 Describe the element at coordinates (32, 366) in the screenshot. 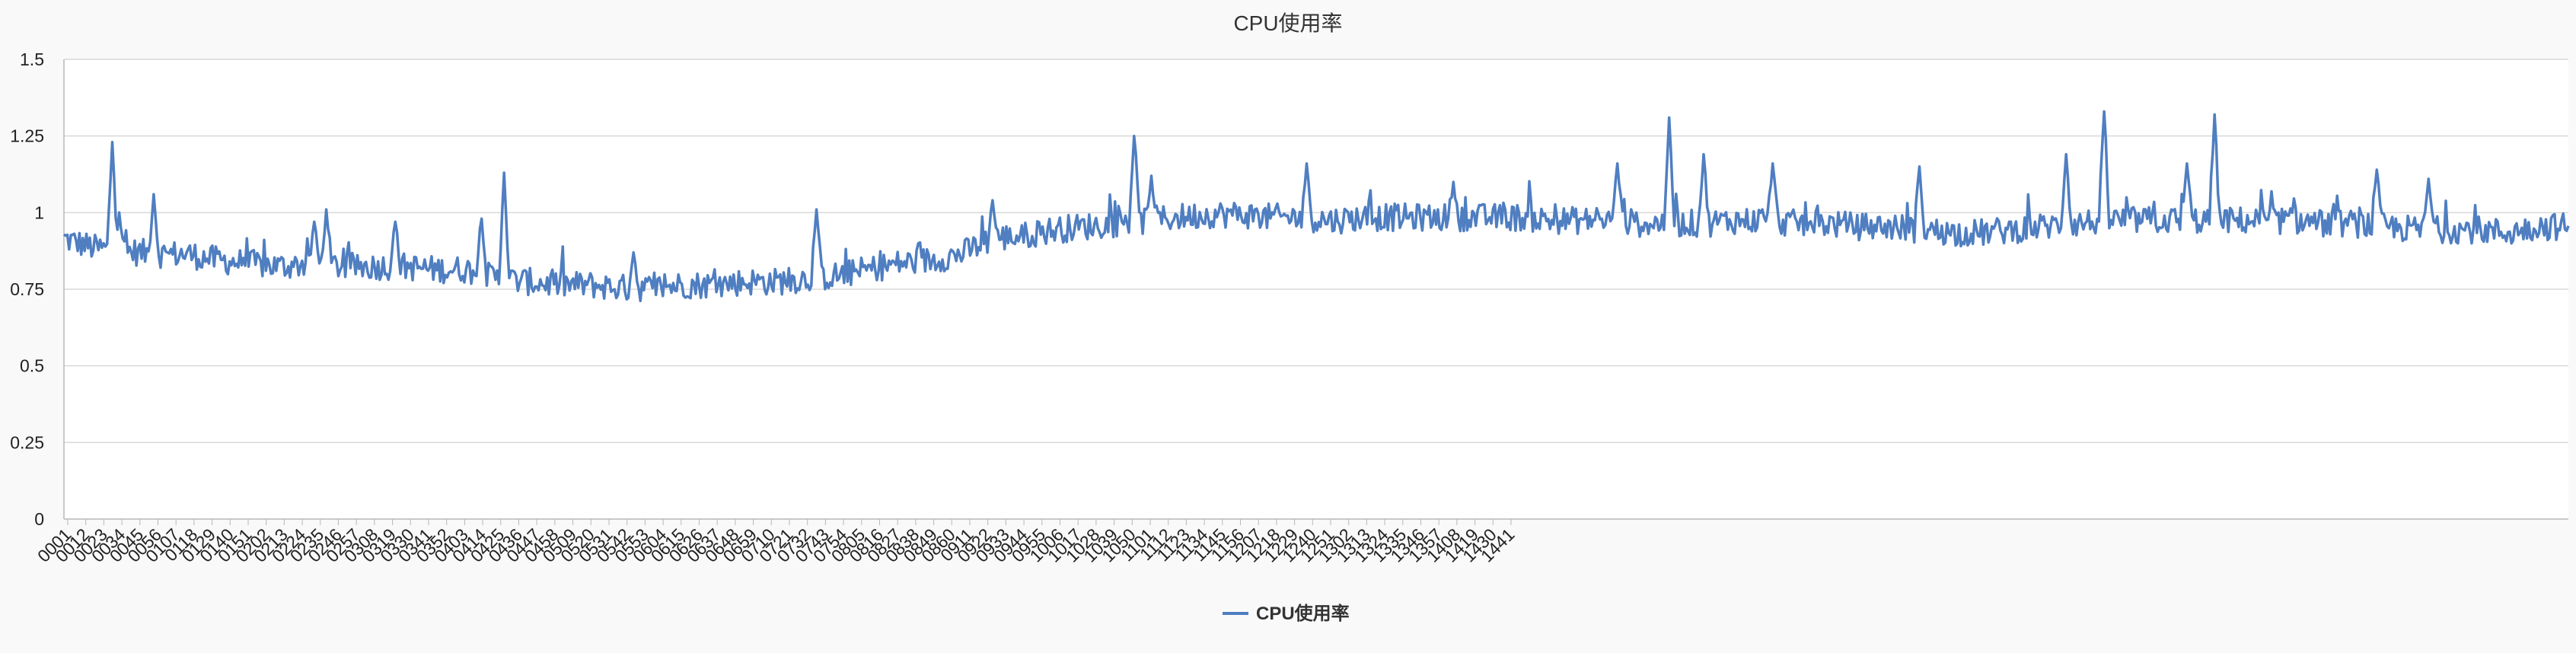

I see `y-tick-label: 0.5` at that location.